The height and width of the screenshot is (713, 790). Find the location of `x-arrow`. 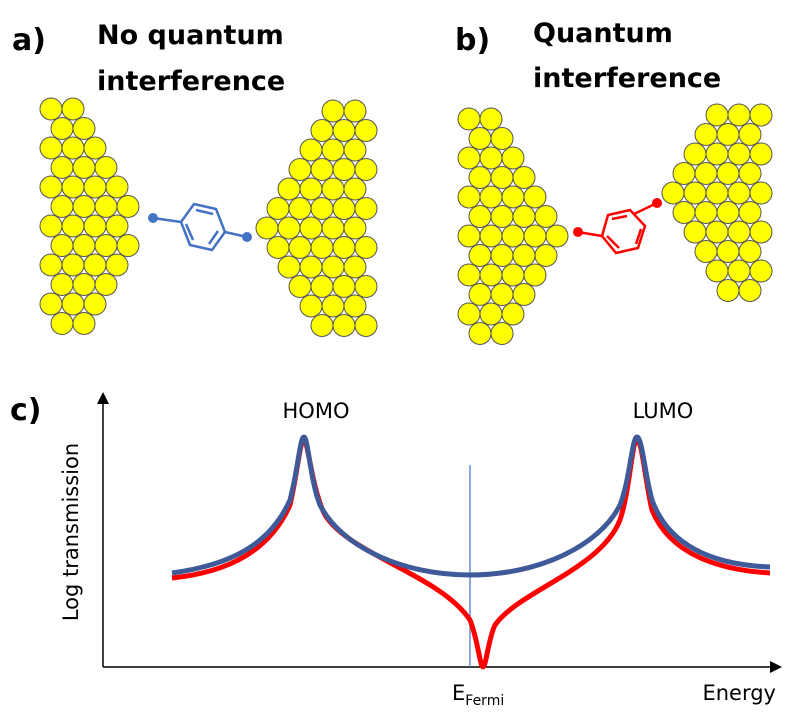

x-arrow is located at coordinates (776, 667).